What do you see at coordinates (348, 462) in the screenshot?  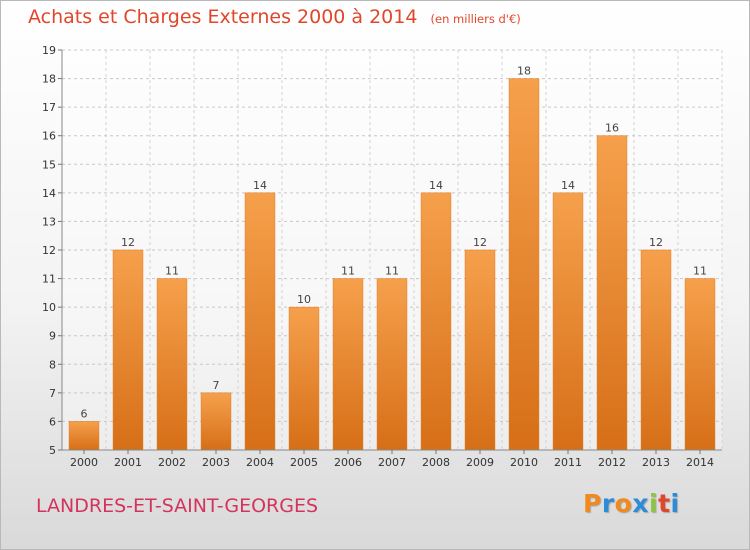 I see `x-tick-label: 2006` at bounding box center [348, 462].